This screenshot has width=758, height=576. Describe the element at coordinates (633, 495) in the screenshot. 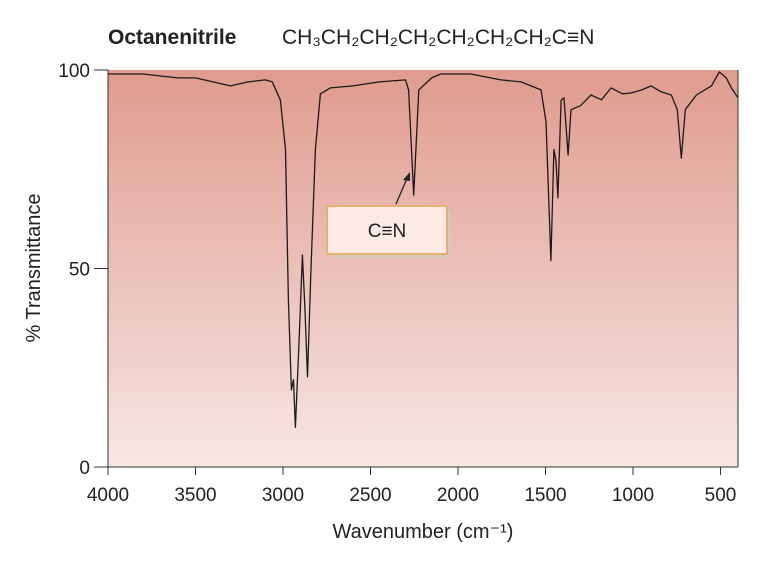

I see `x-tick-label: 1000` at that location.